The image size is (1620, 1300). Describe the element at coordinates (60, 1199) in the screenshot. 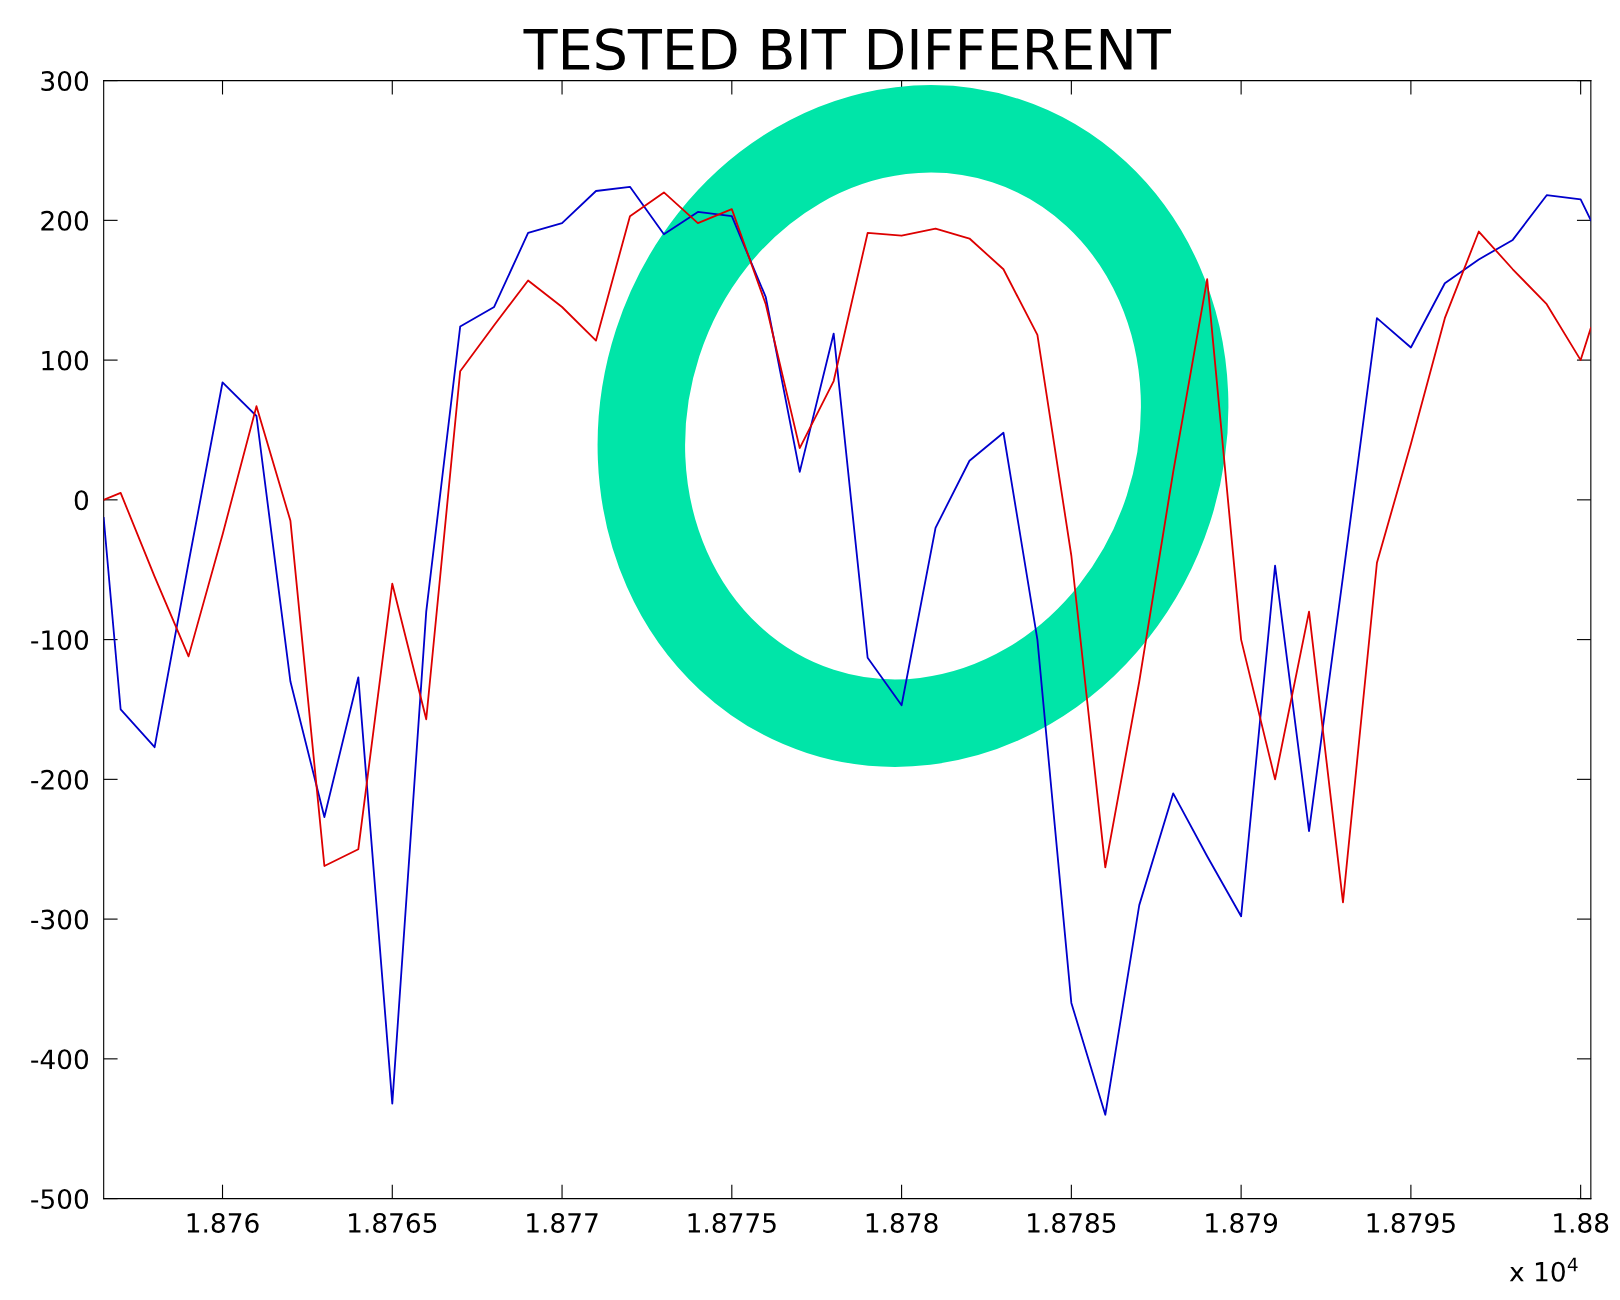

I see `y-tick-label: -500` at that location.